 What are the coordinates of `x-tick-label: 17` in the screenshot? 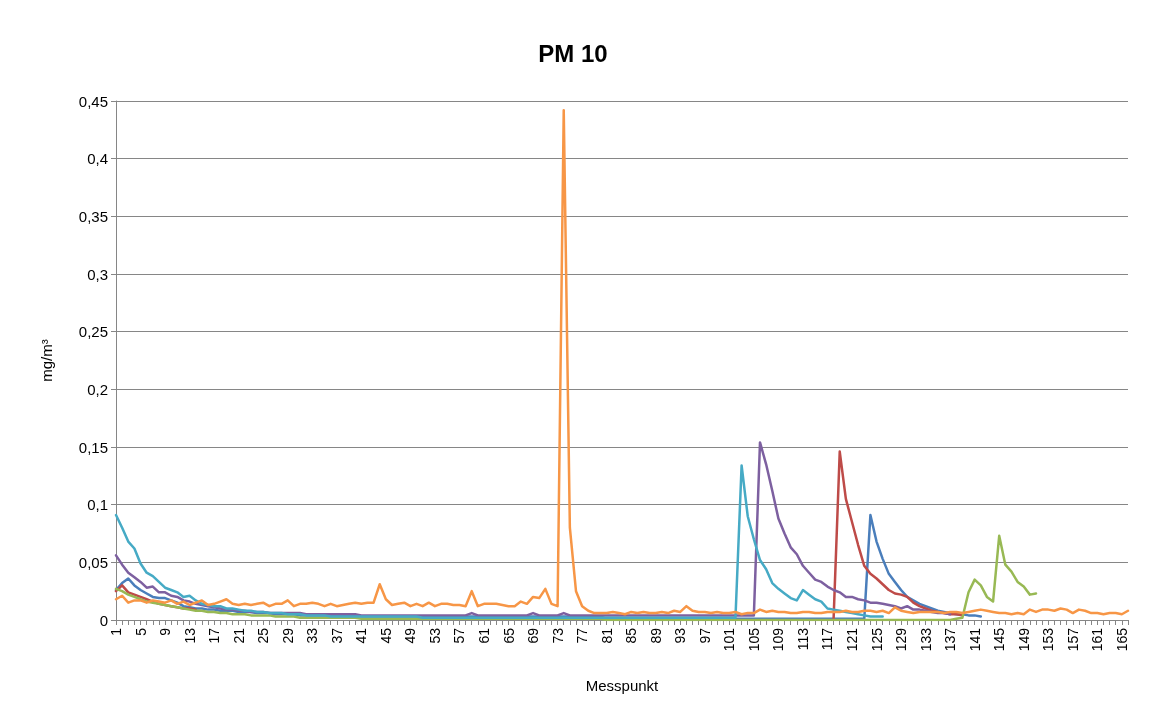 It's located at (214, 635).